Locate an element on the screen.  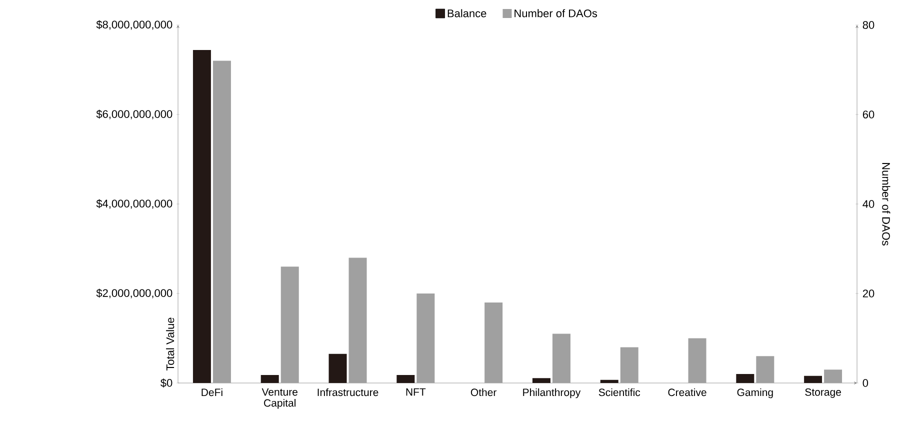
x-tick-label: Infrastructure is located at coordinates (348, 392).